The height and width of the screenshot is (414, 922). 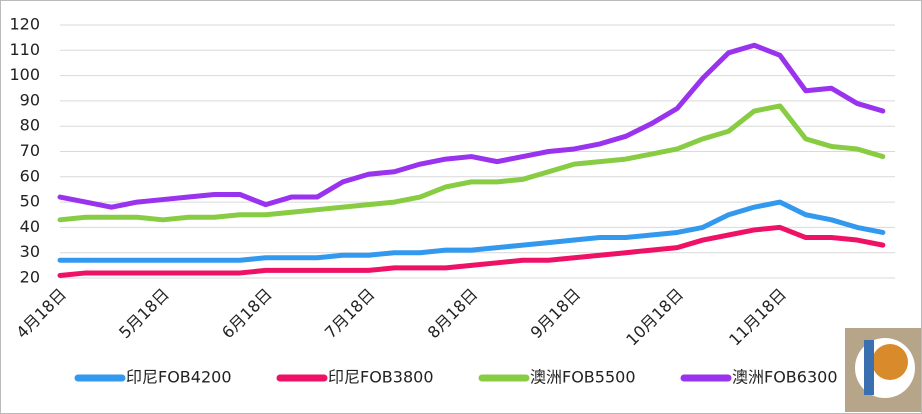 What do you see at coordinates (30, 175) in the screenshot?
I see `y-tick-label: 60` at bounding box center [30, 175].